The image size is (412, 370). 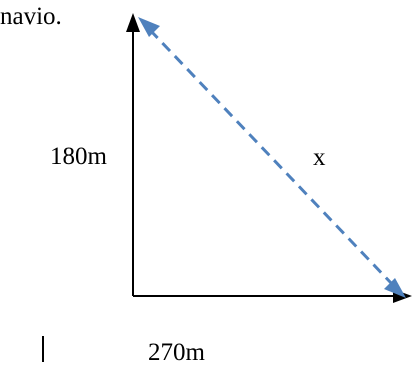 I want to click on hypotenuse-bottom-arrowhead-icon, so click(x=395, y=288).